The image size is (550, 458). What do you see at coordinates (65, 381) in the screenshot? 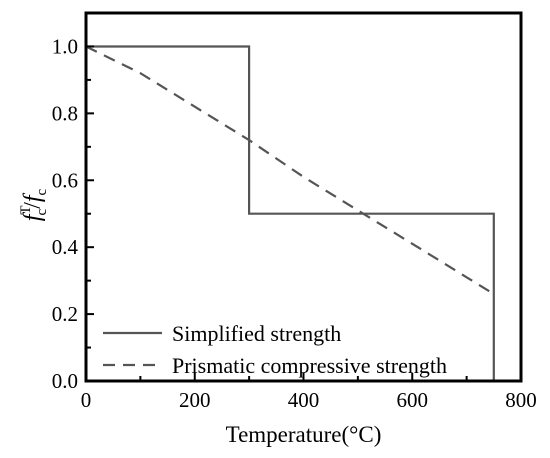
I see `y-tick-label: 0.0` at bounding box center [65, 381].